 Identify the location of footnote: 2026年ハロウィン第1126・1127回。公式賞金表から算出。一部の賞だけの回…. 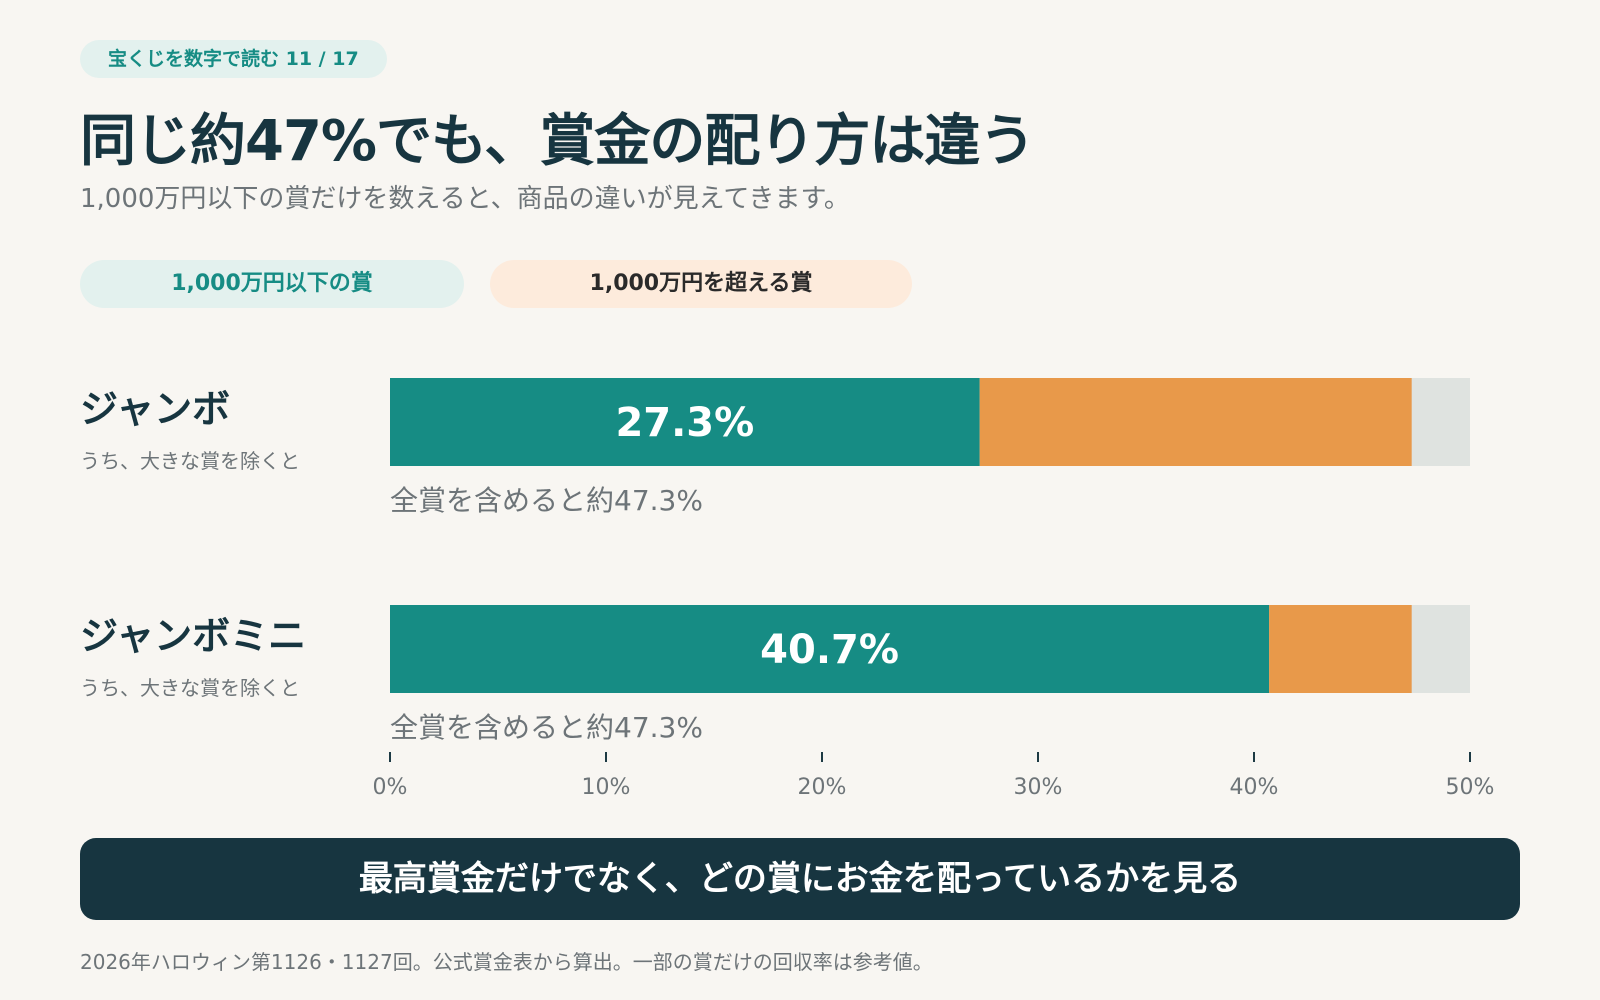
(506, 962).